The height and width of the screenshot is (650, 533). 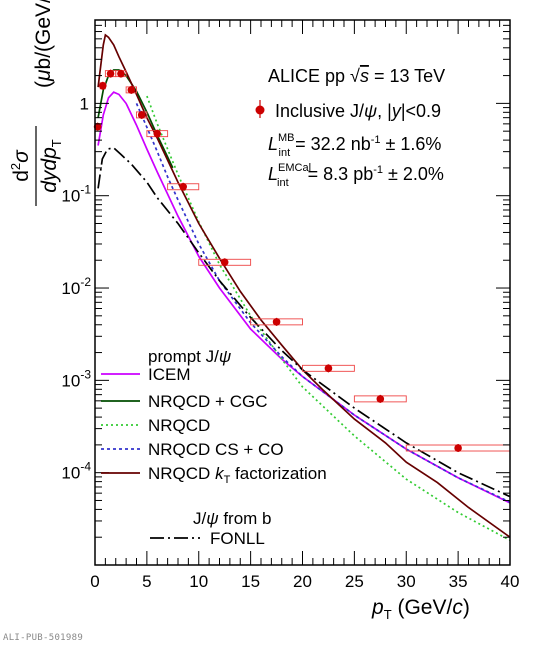 What do you see at coordinates (169, 374) in the screenshot?
I see `legend-label: ICEM` at bounding box center [169, 374].